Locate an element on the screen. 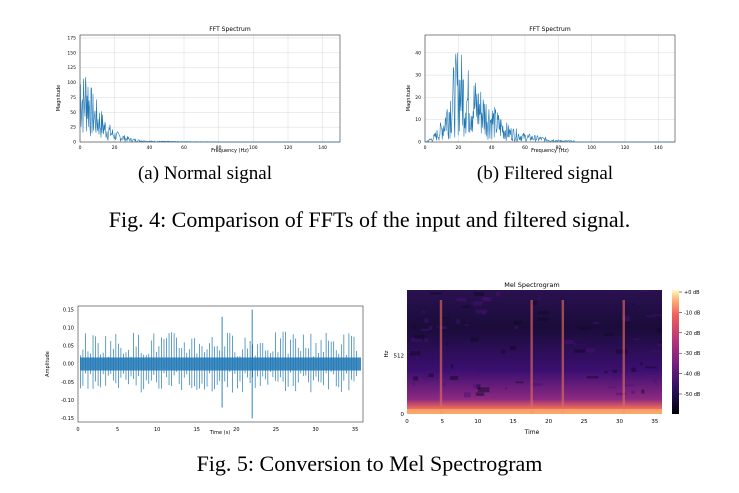 The image size is (739, 493). x-tick-label: 10 is located at coordinates (477, 422).